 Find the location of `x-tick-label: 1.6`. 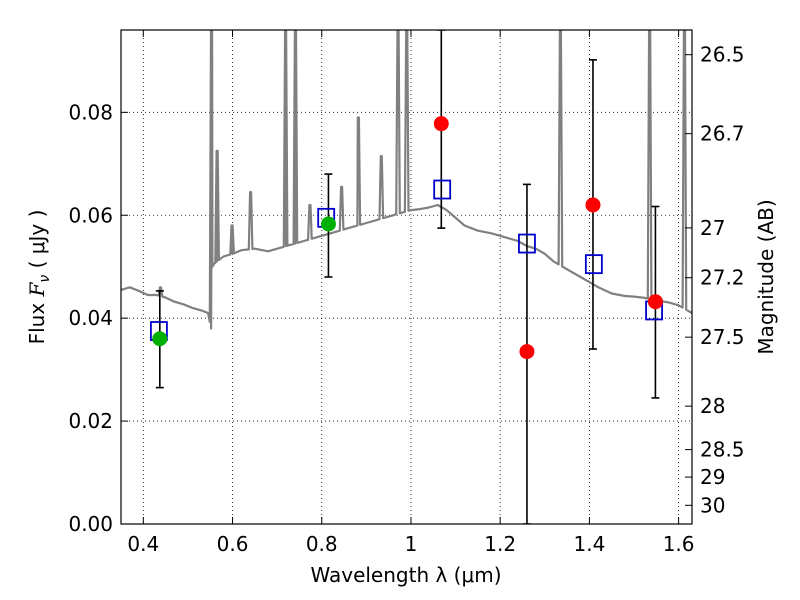

x-tick-label: 1.6 is located at coordinates (679, 544).